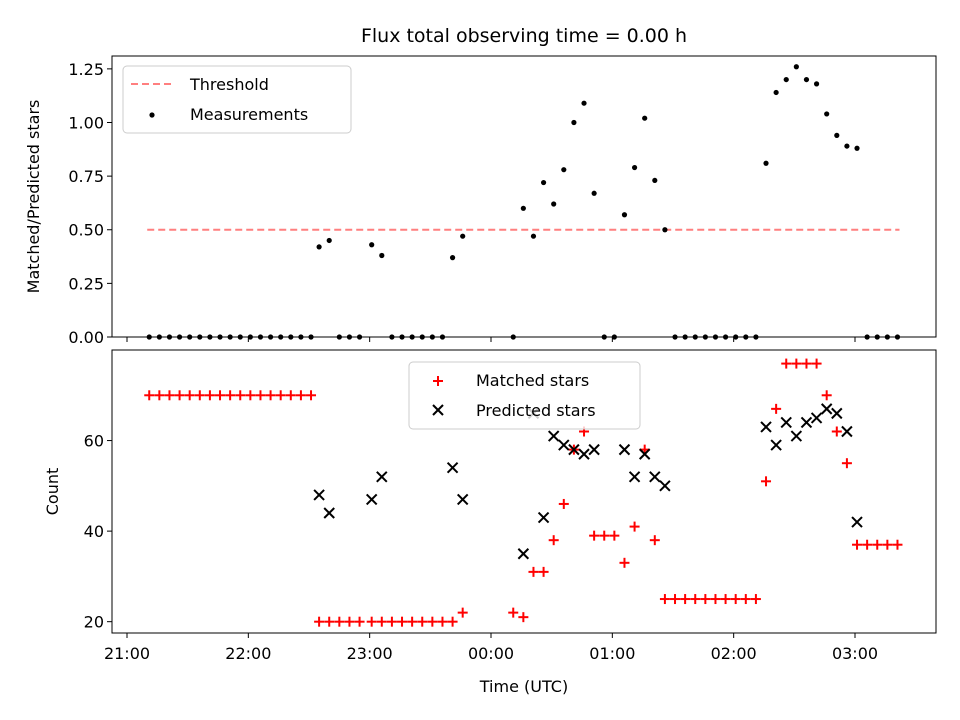  Describe the element at coordinates (94, 441) in the screenshot. I see `bottom-y-tick-label: 60` at that location.